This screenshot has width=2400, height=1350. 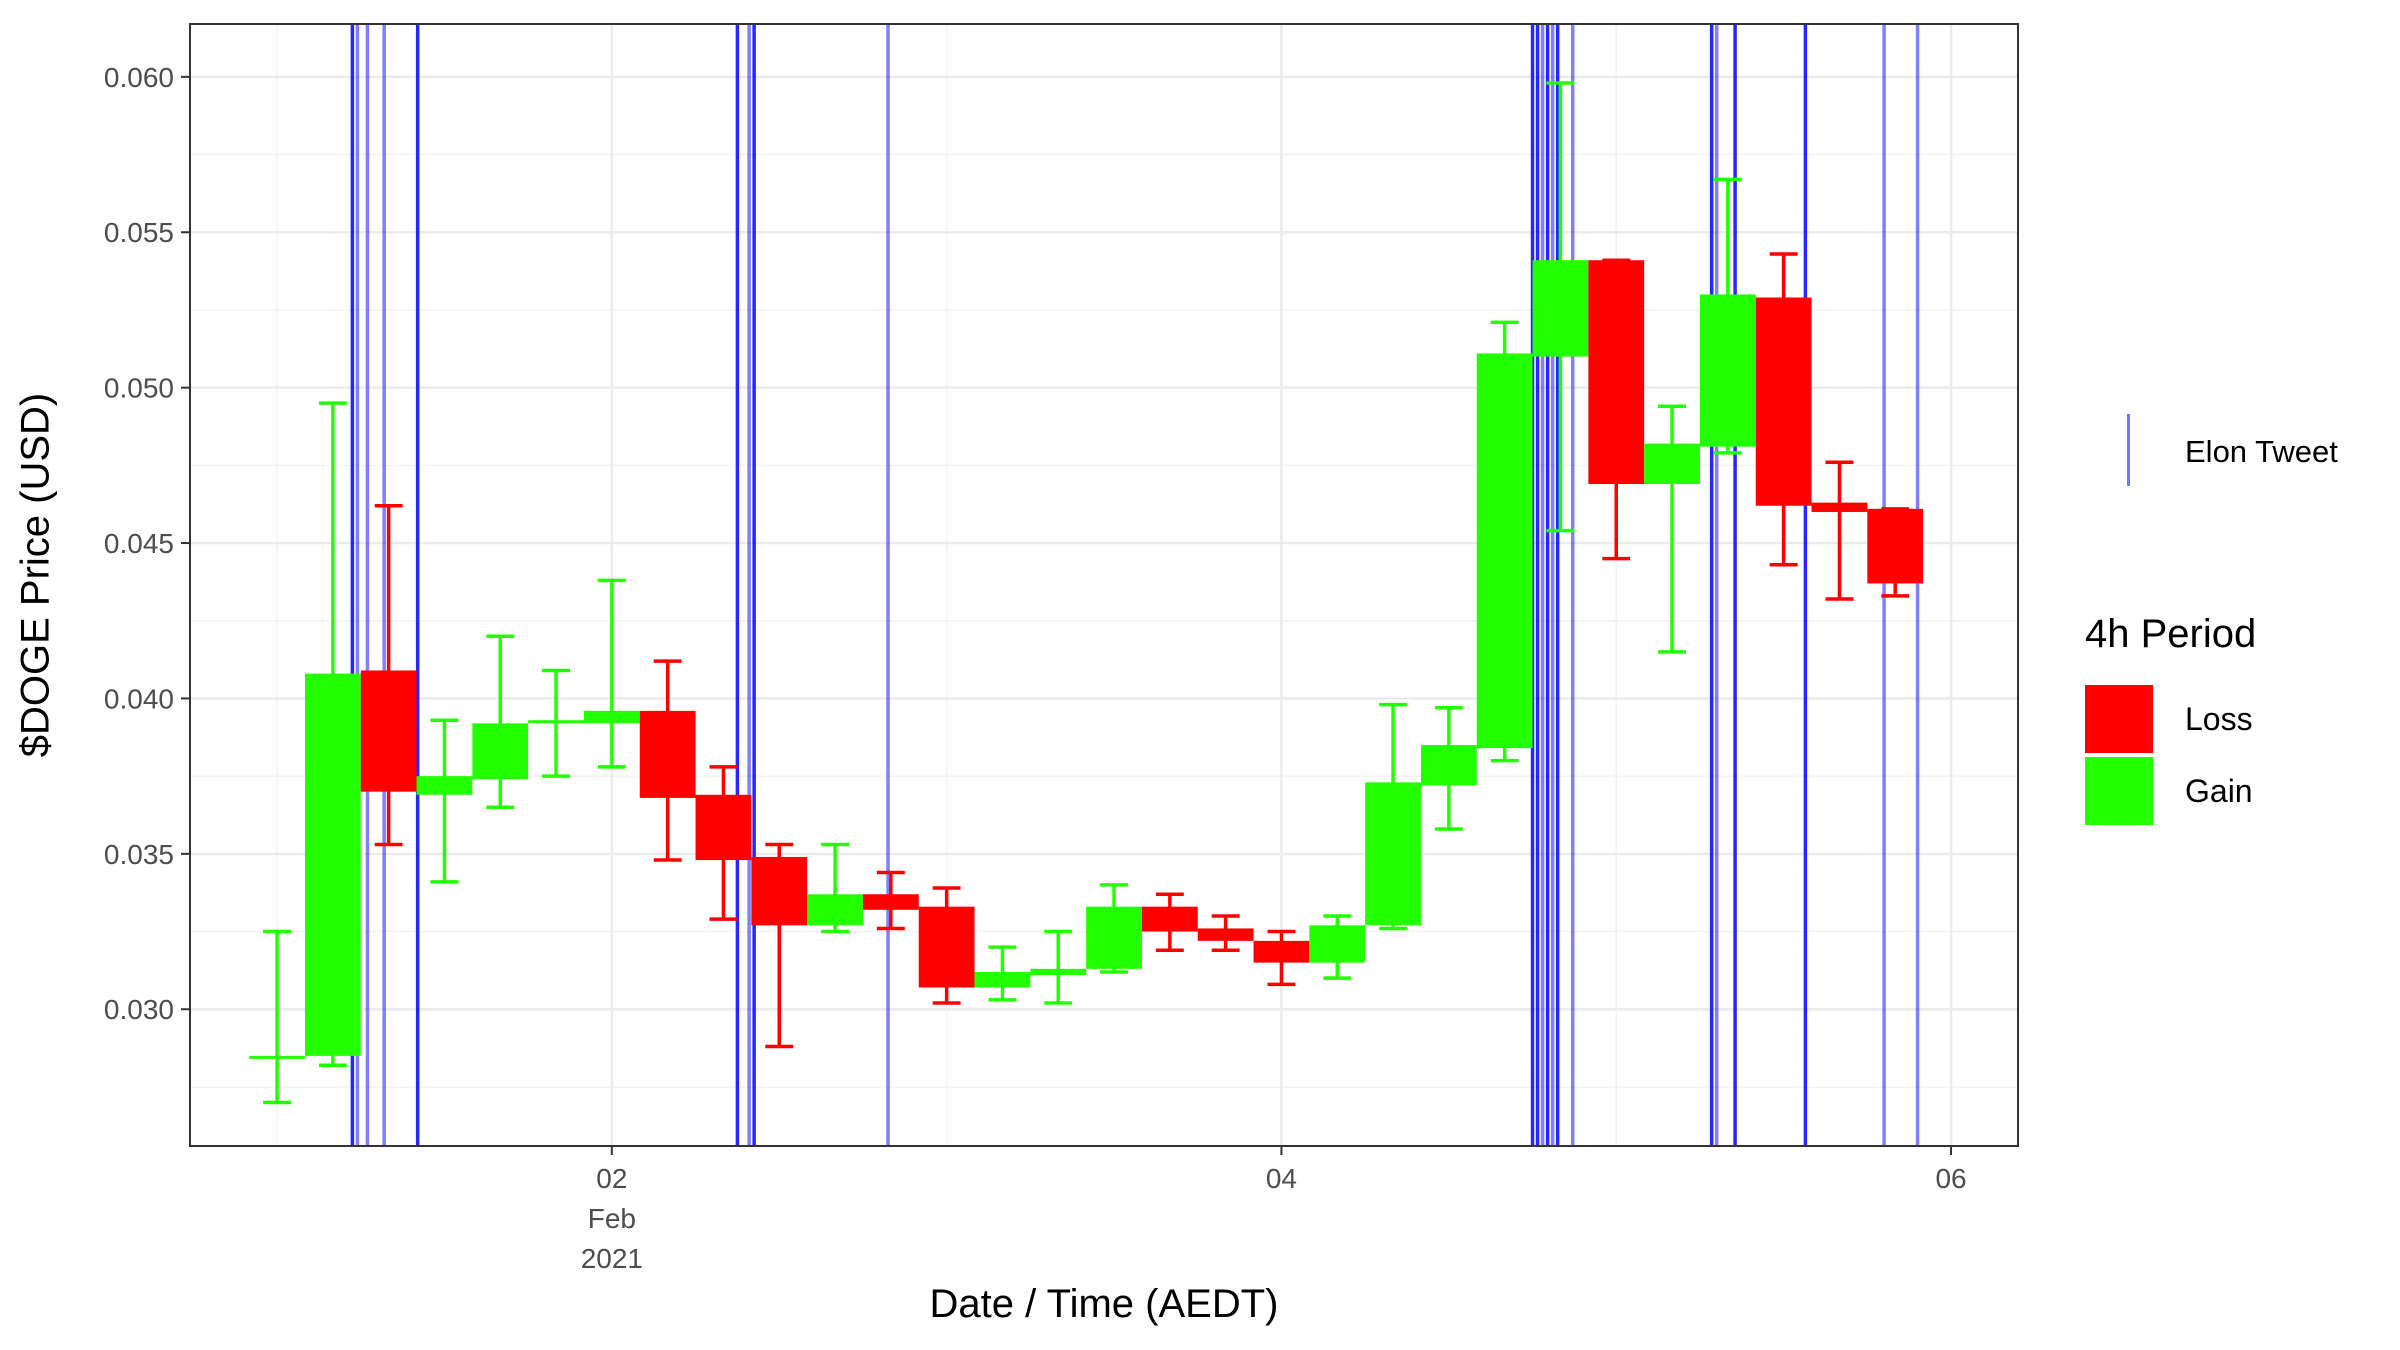 What do you see at coordinates (2128, 450) in the screenshot?
I see `legend-tweet-line` at bounding box center [2128, 450].